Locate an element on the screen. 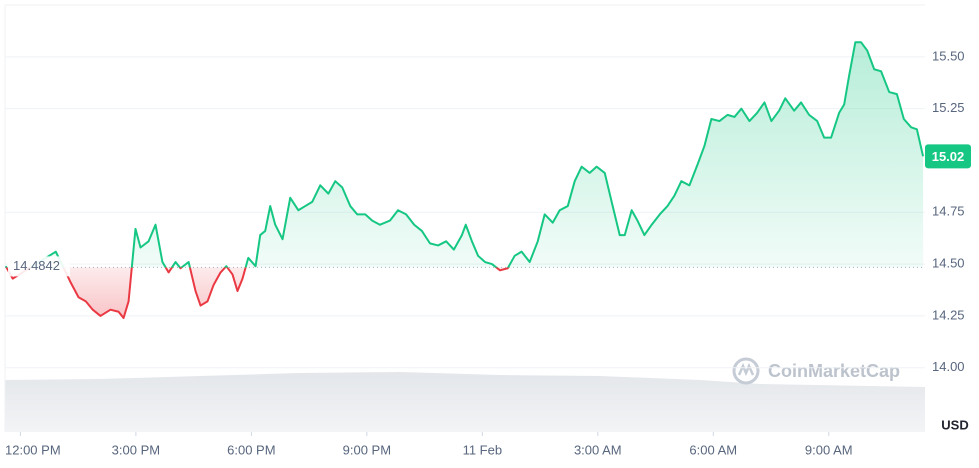  x-tick-label: 3:00 PM is located at coordinates (136, 449).